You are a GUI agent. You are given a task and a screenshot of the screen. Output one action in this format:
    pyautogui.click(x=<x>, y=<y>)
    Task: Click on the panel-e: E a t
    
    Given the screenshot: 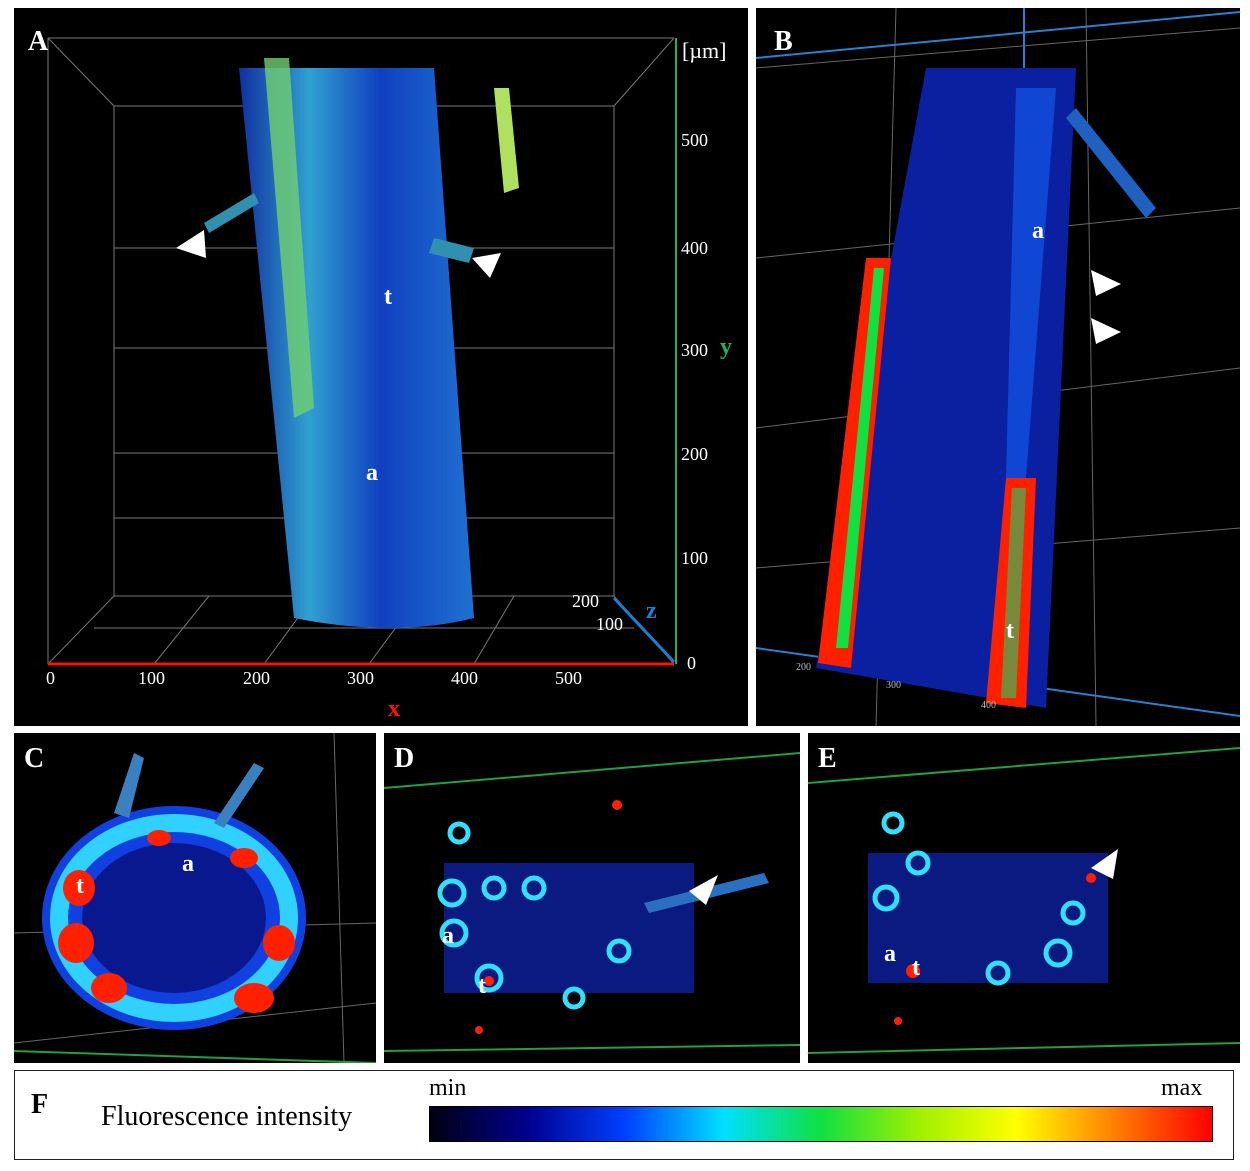 What is the action you would take?
    pyautogui.click(x=1024, y=898)
    